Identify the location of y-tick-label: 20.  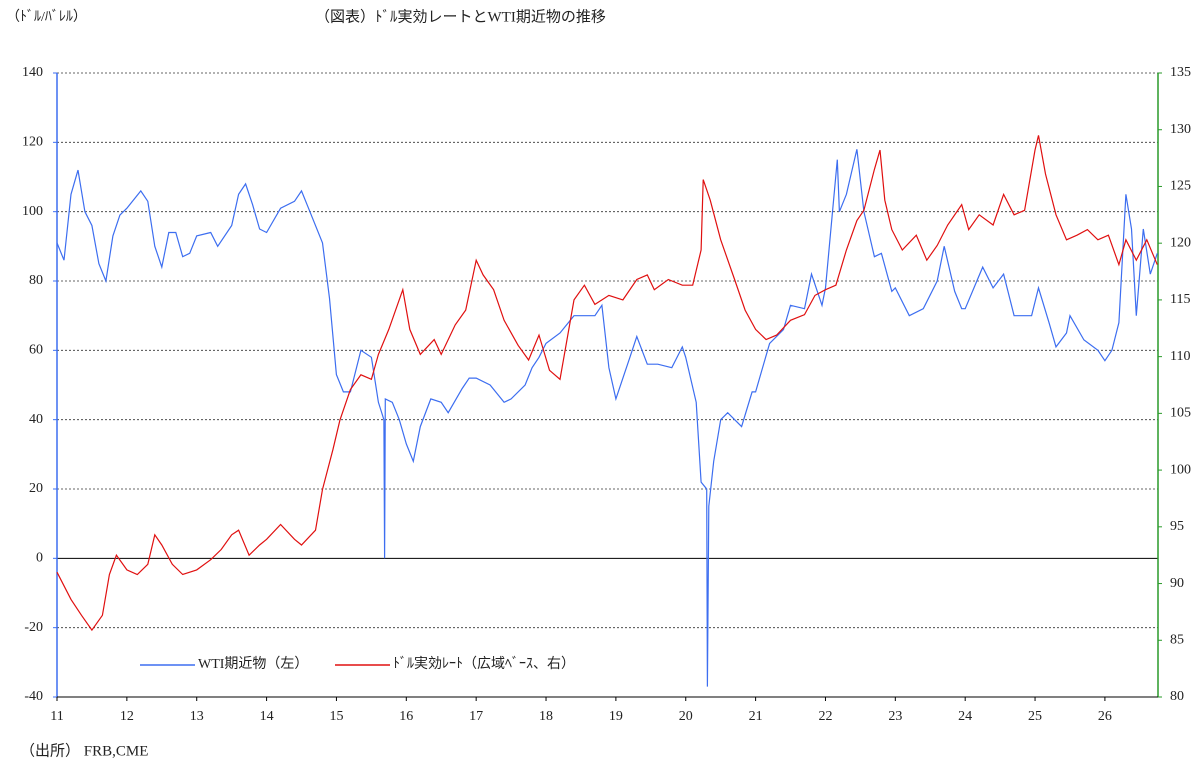
(36, 488).